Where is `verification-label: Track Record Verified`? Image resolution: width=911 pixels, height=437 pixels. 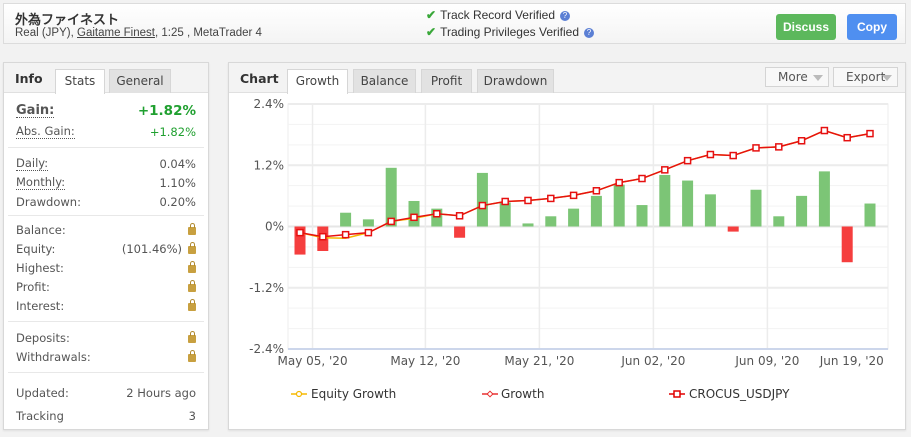 verification-label: Track Record Verified is located at coordinates (497, 15).